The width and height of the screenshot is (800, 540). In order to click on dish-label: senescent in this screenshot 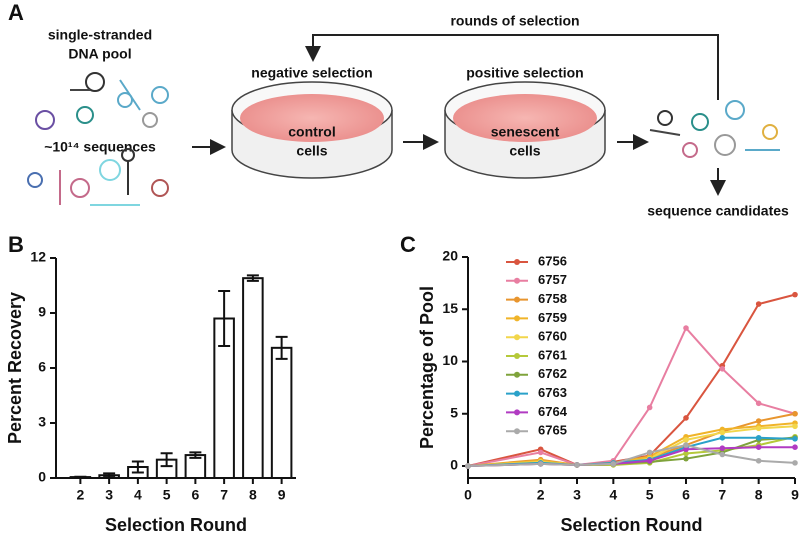, I will do `click(525, 132)`.